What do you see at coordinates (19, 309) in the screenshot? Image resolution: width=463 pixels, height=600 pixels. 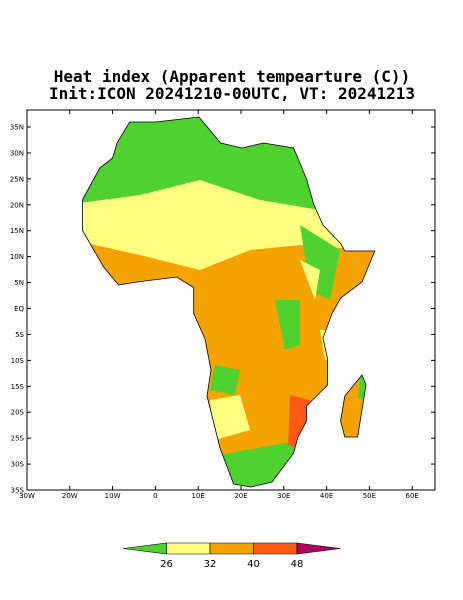 I see `lat-label: EQ` at bounding box center [19, 309].